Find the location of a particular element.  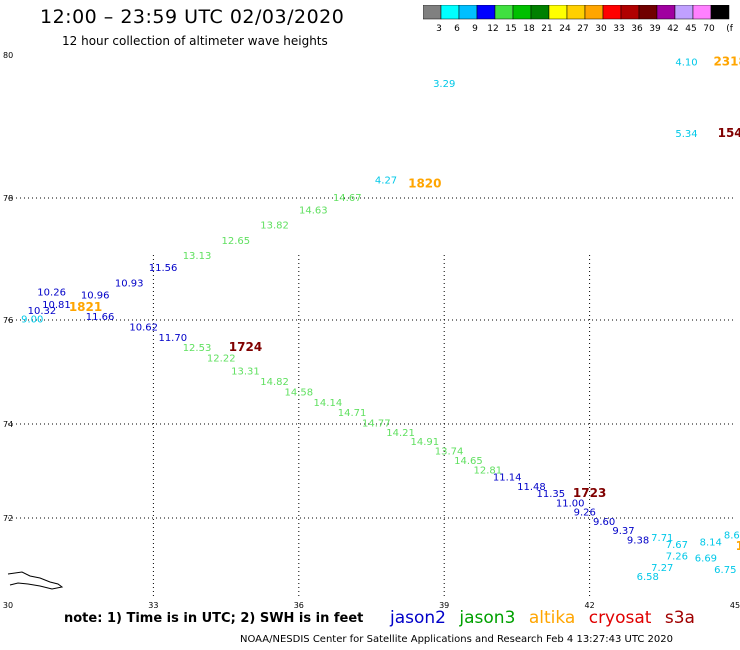

wave-height-label: 14.65 is located at coordinates (468, 461).